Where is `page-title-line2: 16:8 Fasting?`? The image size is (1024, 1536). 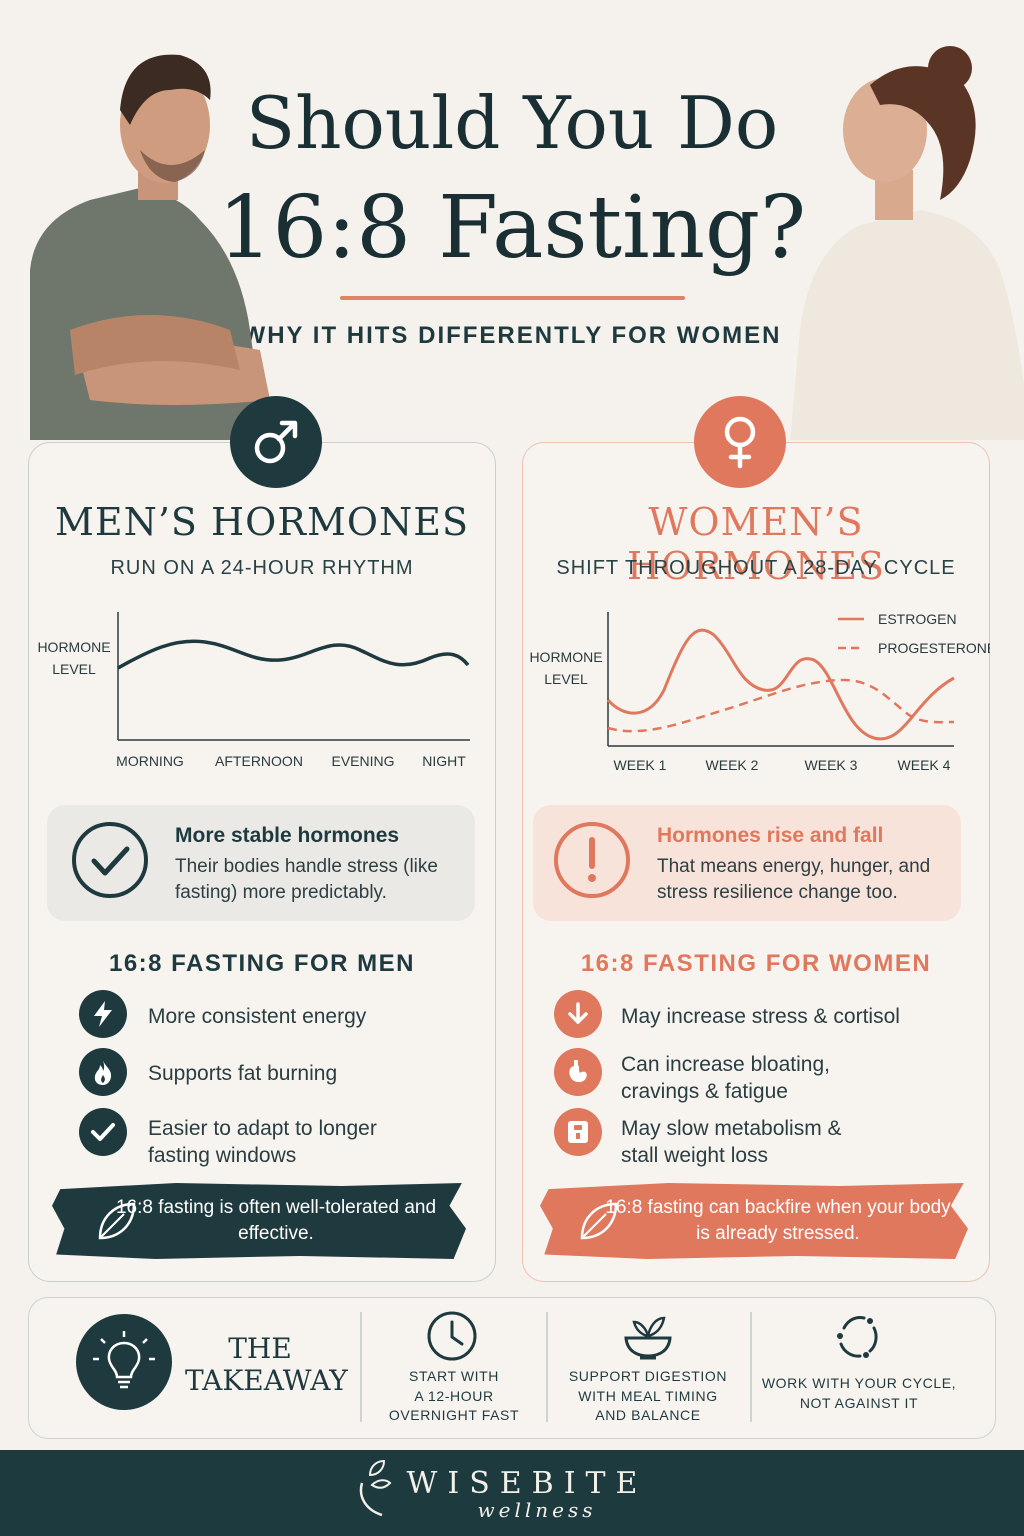
page-title-line2: 16:8 Fasting? is located at coordinates (512, 228).